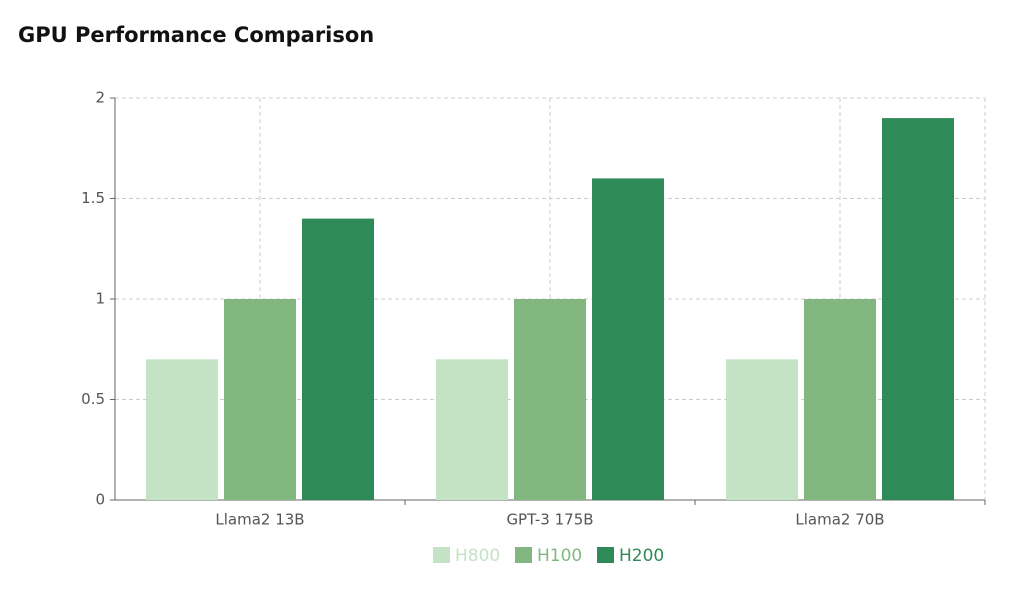 The height and width of the screenshot is (590, 1024). What do you see at coordinates (549, 520) in the screenshot?
I see `x-tick-label: GPT-3 175B` at bounding box center [549, 520].